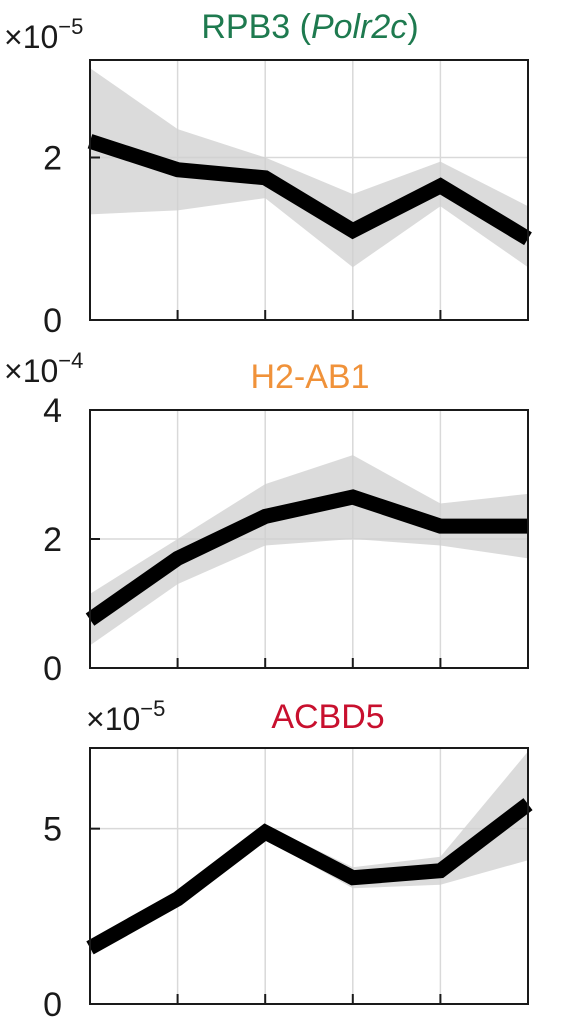  Describe the element at coordinates (43, 368) in the screenshot. I see `axis-exponent-label: ×10⁻⁴` at that location.